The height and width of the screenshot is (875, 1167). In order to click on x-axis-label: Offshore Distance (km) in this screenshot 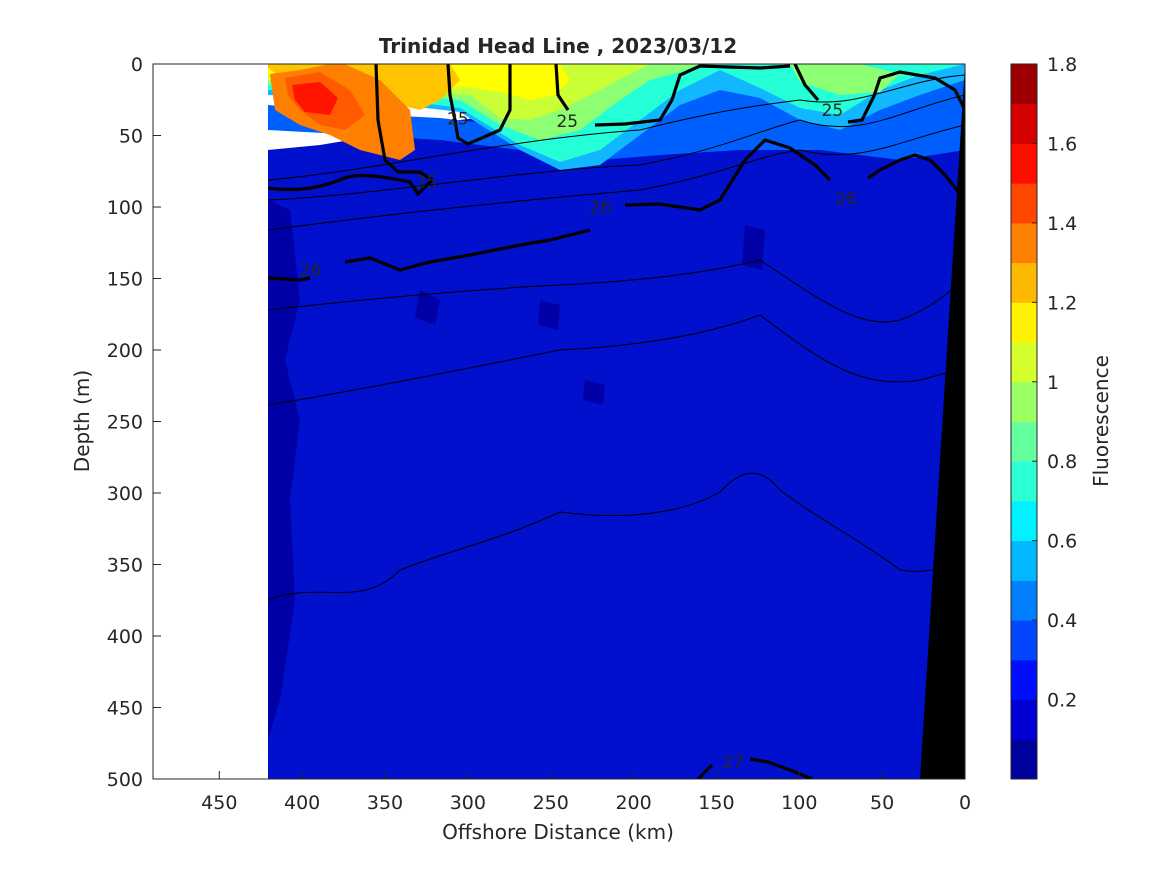, I will do `click(558, 832)`.